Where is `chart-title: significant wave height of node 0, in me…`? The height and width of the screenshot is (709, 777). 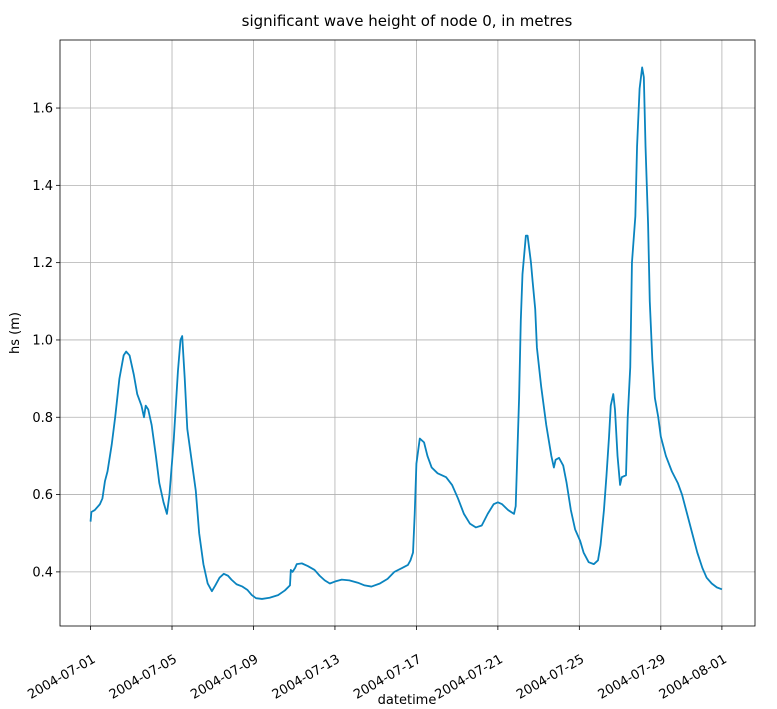
chart-title: significant wave height of node 0, in me… is located at coordinates (407, 21).